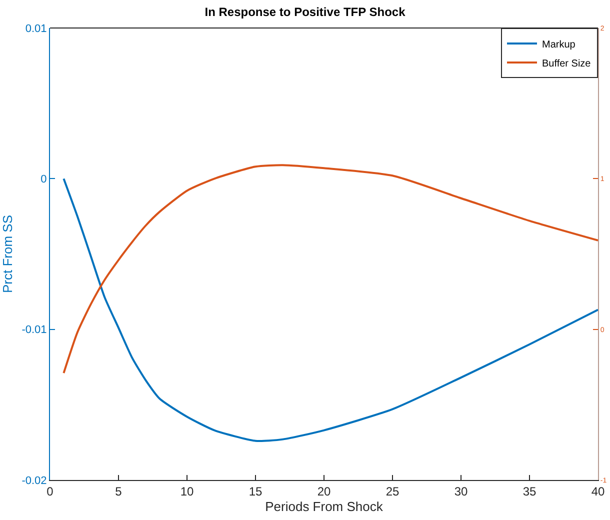 The width and height of the screenshot is (610, 520). Describe the element at coordinates (255, 491) in the screenshot. I see `x-tick-label: 15` at that location.